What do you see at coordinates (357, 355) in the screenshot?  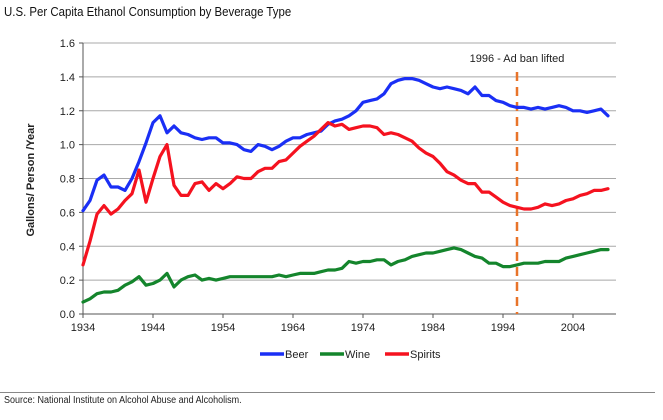 I see `legend-label-wine: Wine` at bounding box center [357, 355].